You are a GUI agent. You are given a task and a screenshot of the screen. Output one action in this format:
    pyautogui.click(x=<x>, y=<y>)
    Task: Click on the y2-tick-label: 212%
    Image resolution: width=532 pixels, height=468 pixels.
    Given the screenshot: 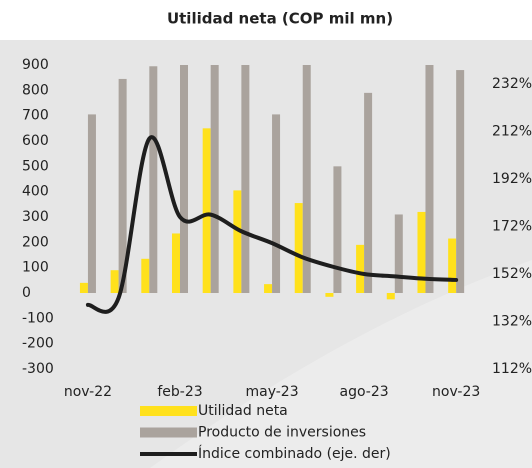 What is the action you would take?
    pyautogui.click(x=512, y=132)
    